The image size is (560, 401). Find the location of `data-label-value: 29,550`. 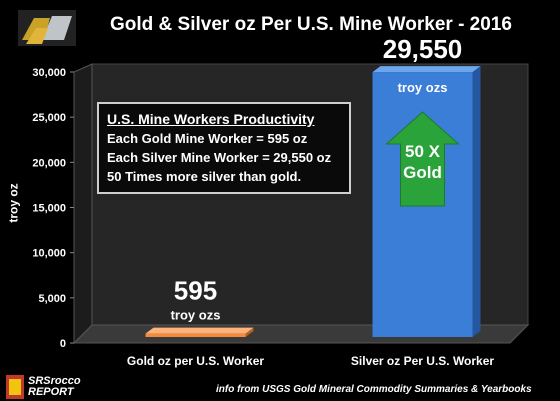

data-label-value: 29,550 is located at coordinates (423, 49).